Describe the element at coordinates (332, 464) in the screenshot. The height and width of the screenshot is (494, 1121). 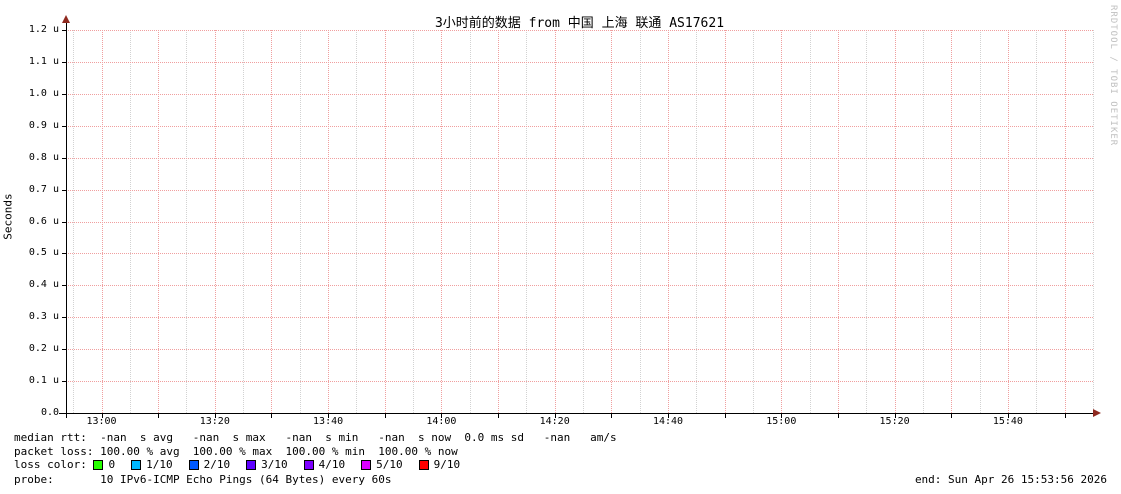
I see `loss-color-value: 4/10` at that location.